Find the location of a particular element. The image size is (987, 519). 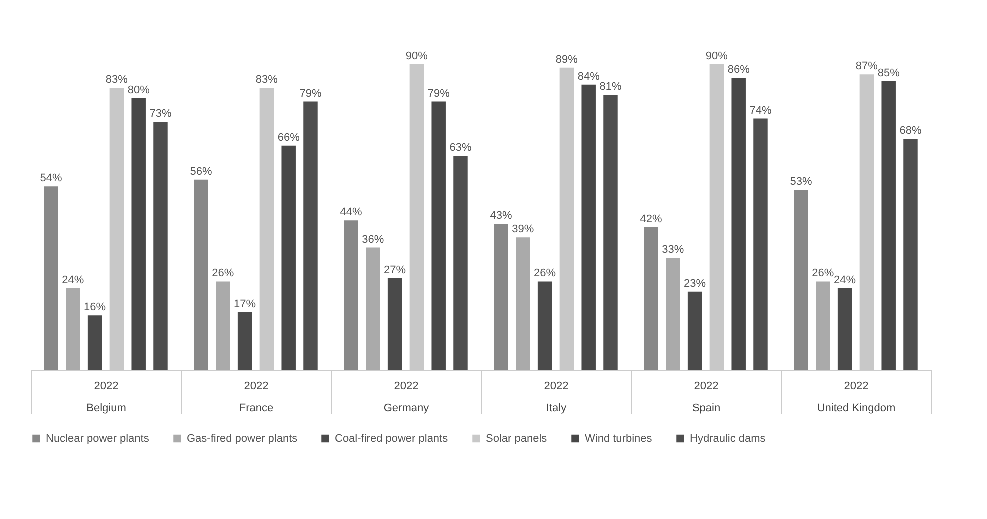

data-label: 43% is located at coordinates (501, 216).